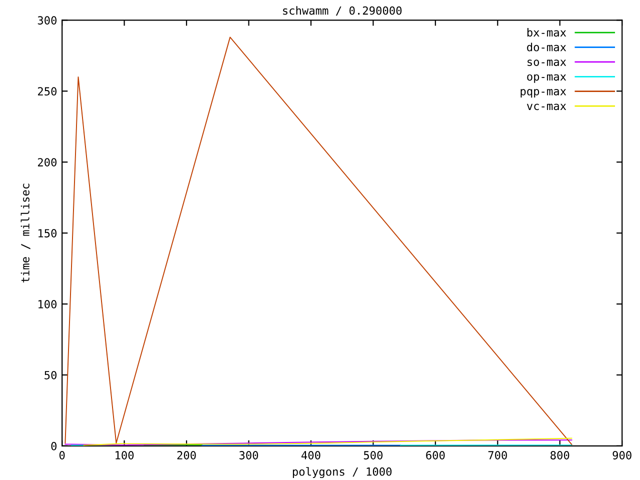 The image size is (640, 480). I want to click on chart-title: schwamm / 0.290000, so click(342, 11).